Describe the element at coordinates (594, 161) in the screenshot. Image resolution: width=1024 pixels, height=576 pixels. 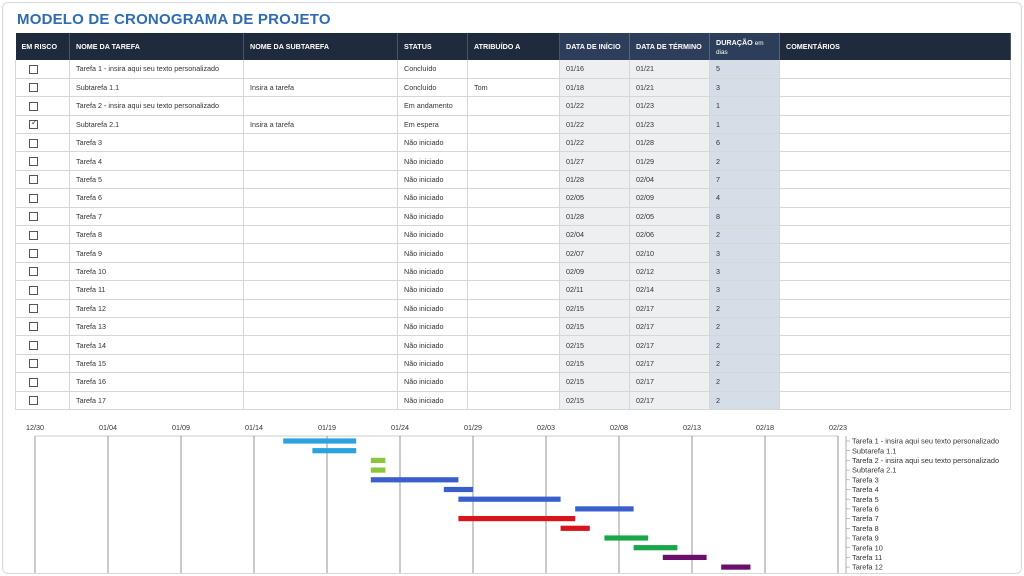
I see `start-cell: 01/27` at that location.